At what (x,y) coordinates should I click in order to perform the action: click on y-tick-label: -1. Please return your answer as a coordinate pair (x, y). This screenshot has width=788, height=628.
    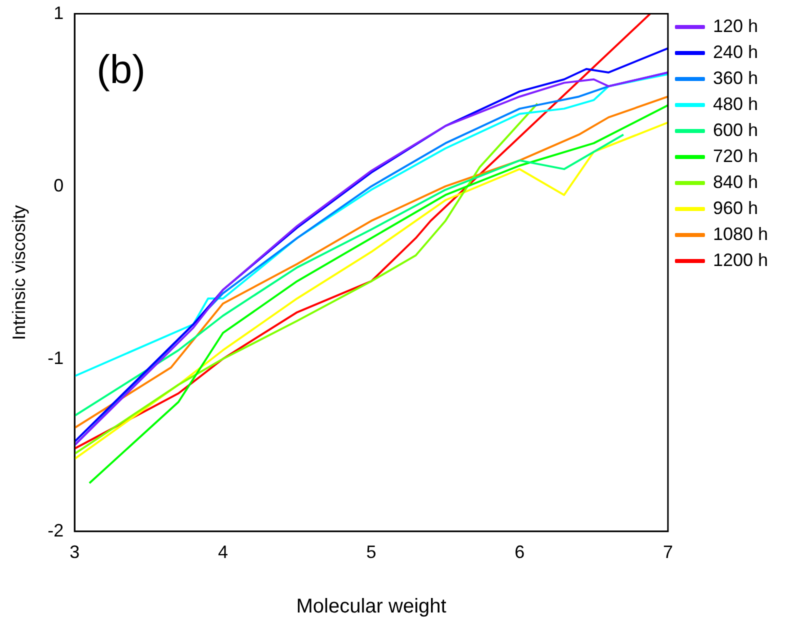
    Looking at the image, I should click on (56, 358).